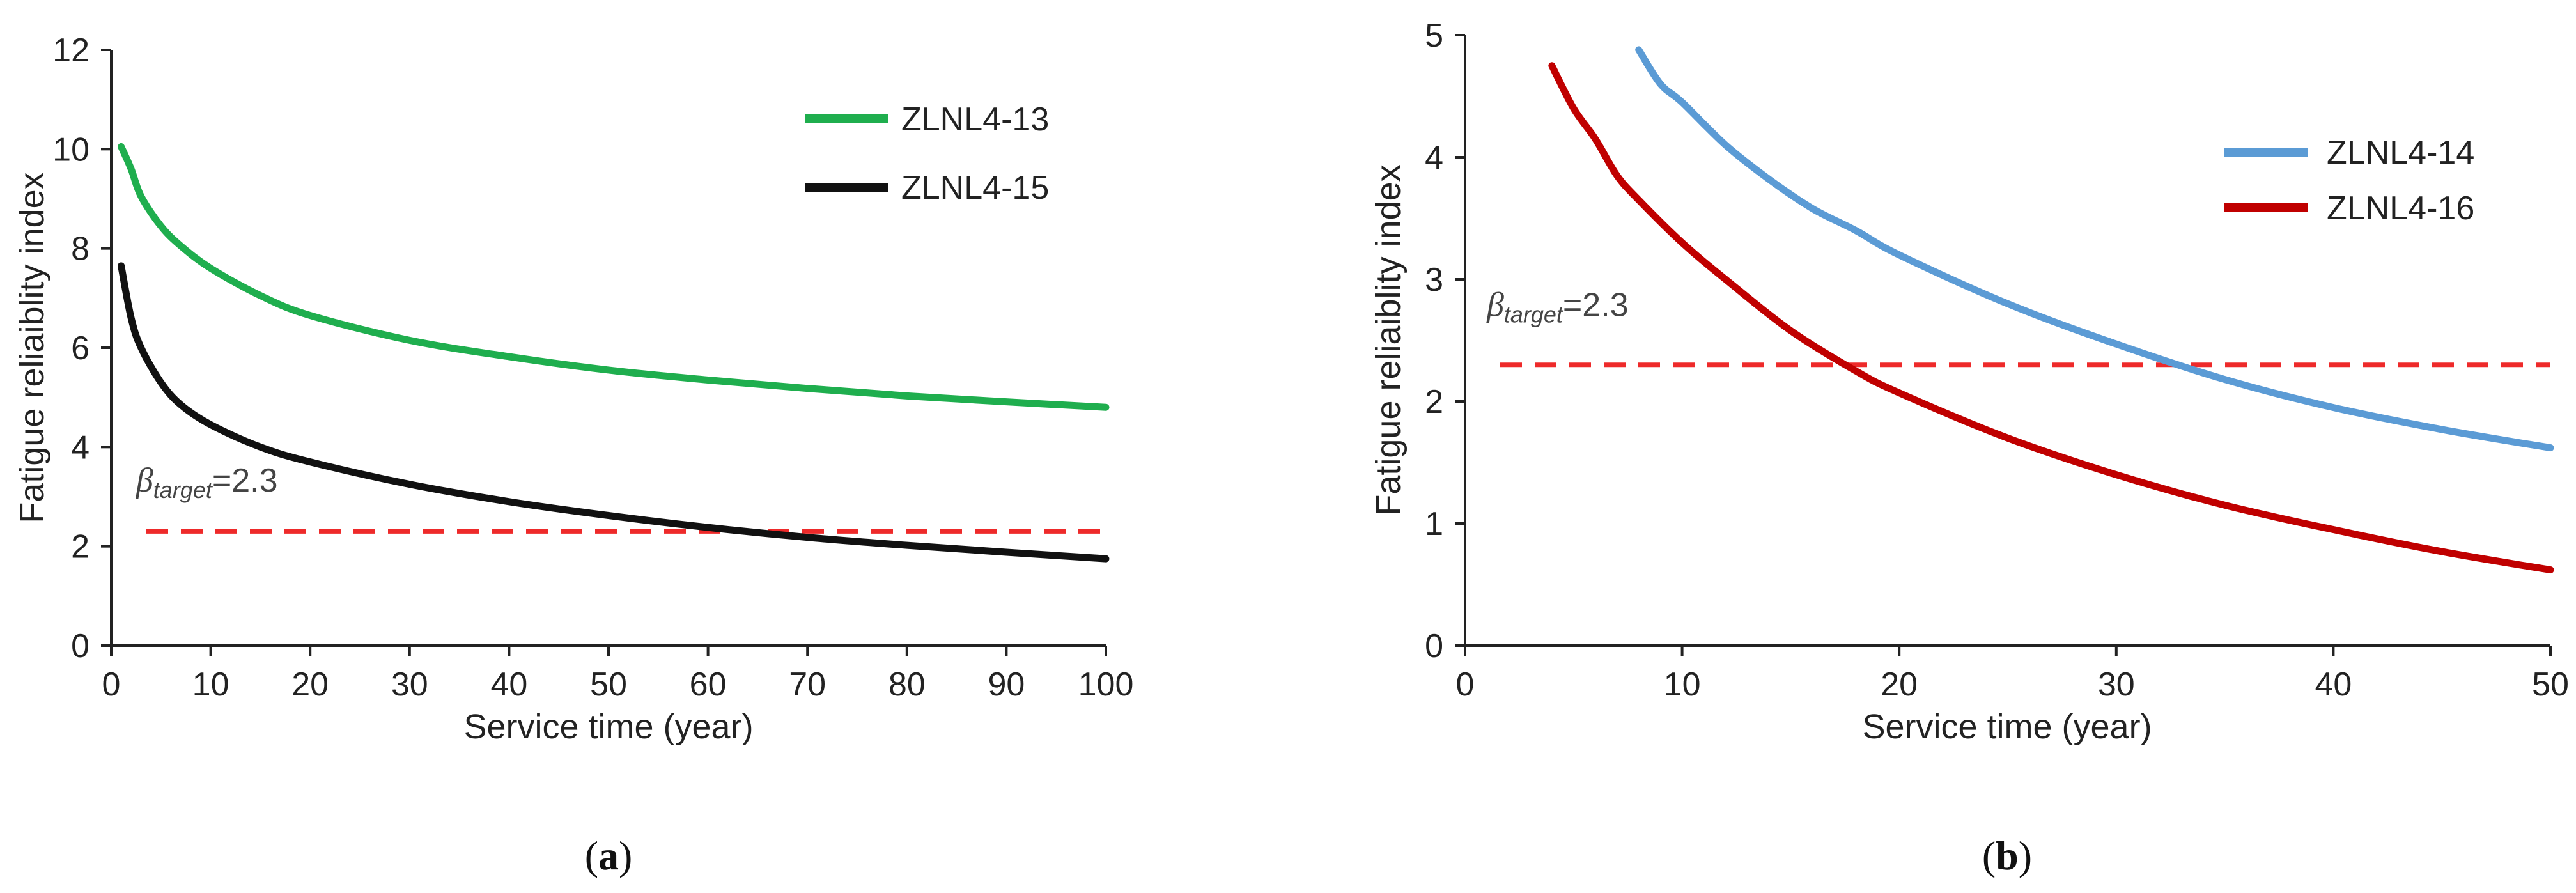  What do you see at coordinates (608, 727) in the screenshot?
I see `chart-a-x-axis-title: Service time (year)` at bounding box center [608, 727].